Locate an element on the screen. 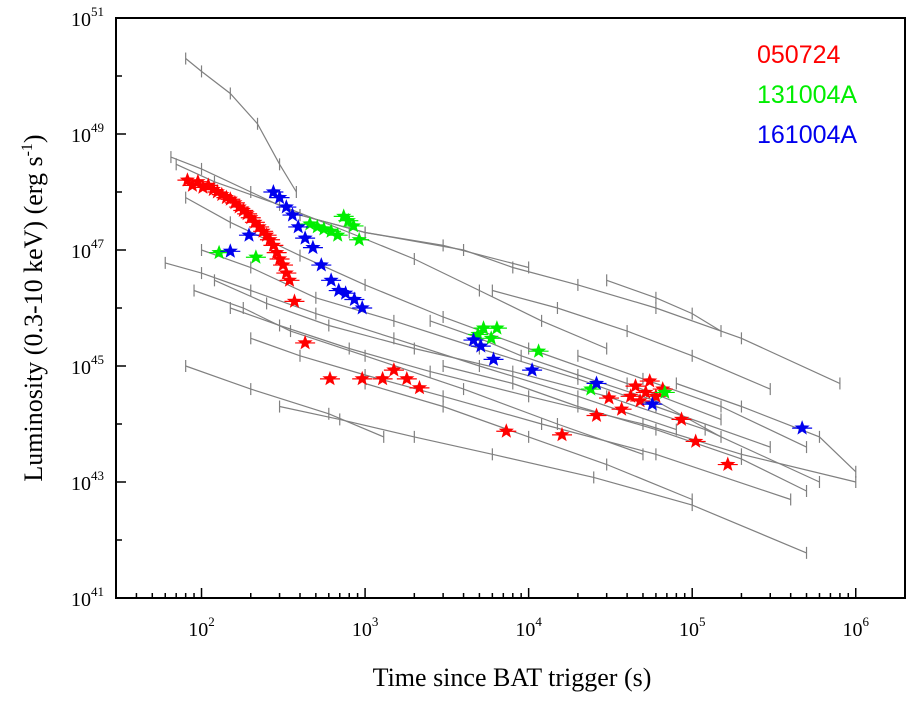  y-tick-exponent: 45 is located at coordinates (97, 359).